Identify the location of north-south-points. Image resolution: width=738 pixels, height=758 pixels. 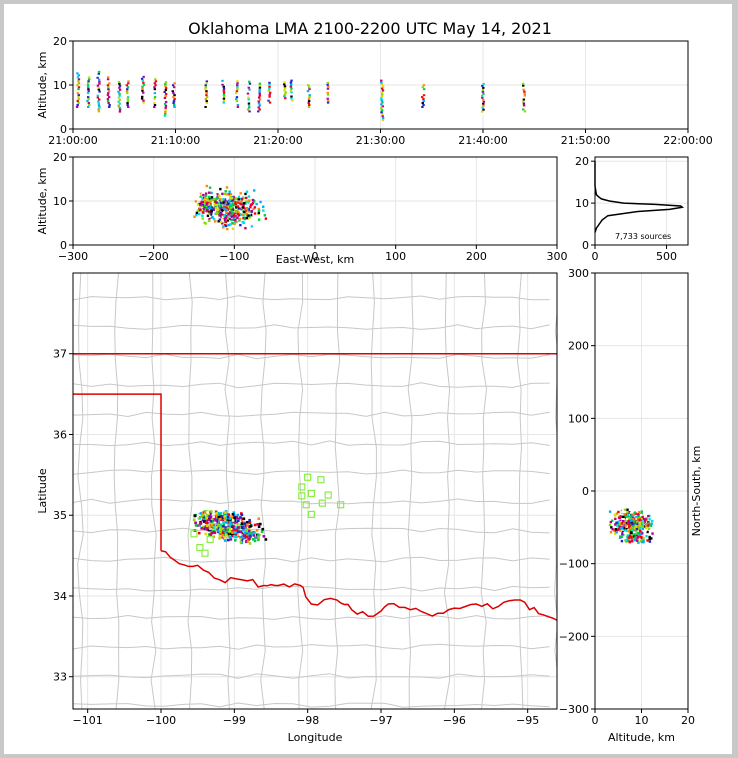
(631, 526).